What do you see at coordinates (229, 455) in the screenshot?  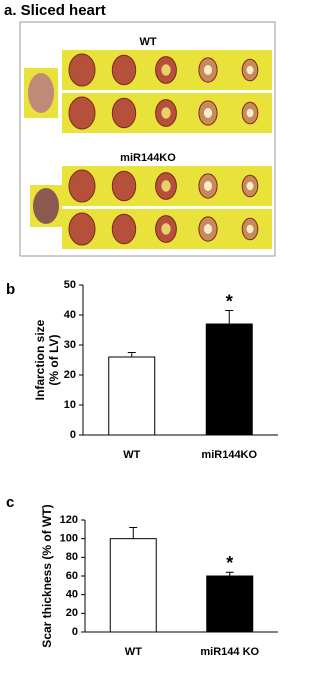 I see `x-tick-label: miR144KO` at bounding box center [229, 455].